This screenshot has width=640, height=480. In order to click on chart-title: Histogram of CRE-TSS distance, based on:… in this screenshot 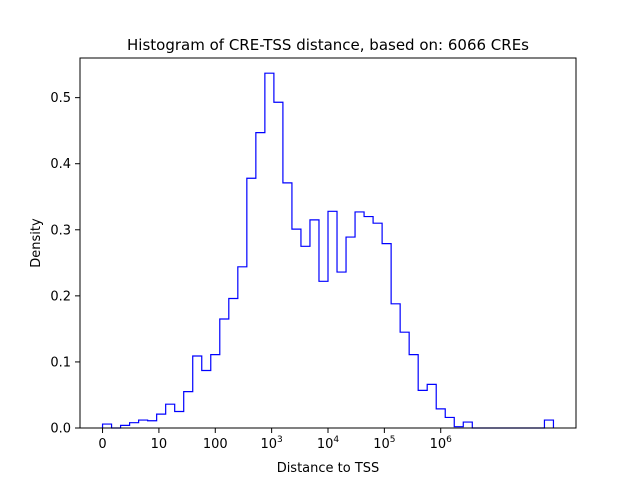, I will do `click(328, 45)`.